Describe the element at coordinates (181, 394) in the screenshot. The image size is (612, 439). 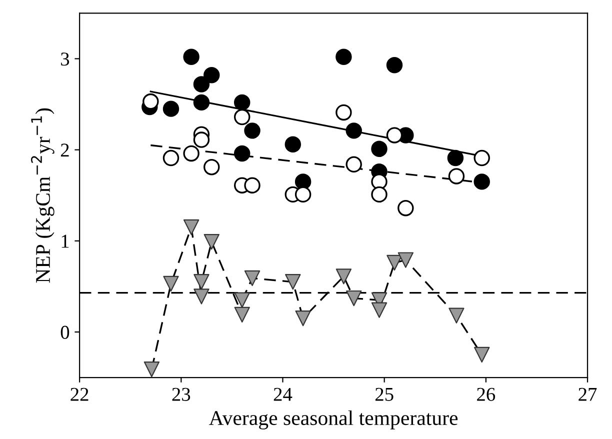
I see `x-tick-label: 23` at that location.